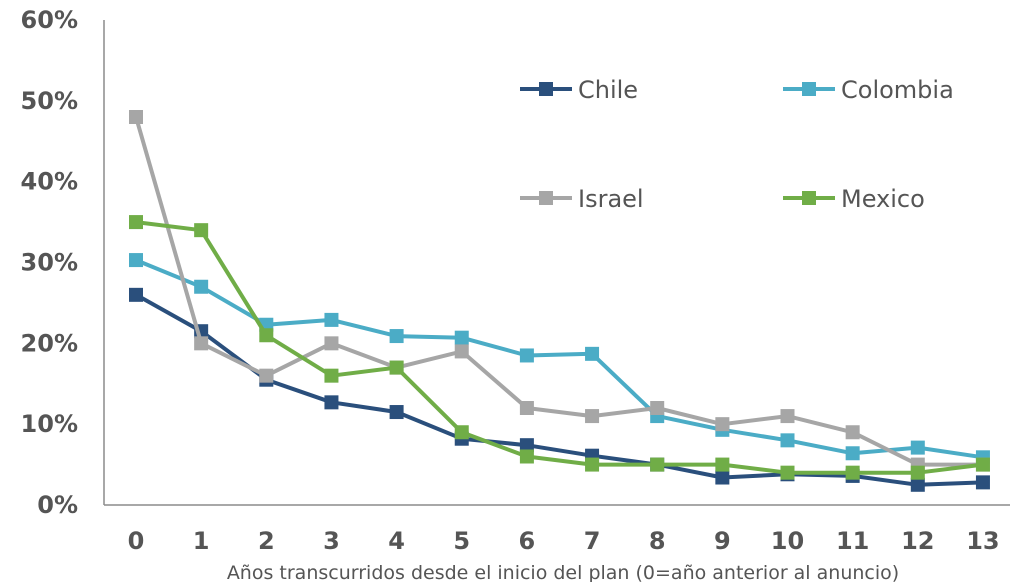 Image resolution: width=1015 pixels, height=582 pixels. What do you see at coordinates (897, 90) in the screenshot?
I see `legend-label-colombia: Colombia` at bounding box center [897, 90].